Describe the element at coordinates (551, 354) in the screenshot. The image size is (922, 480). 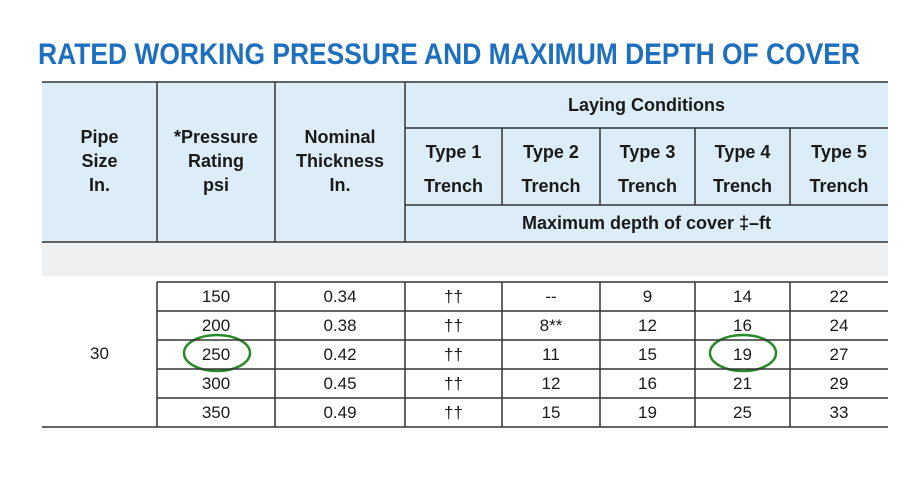
I see `cell: 11` at that location.